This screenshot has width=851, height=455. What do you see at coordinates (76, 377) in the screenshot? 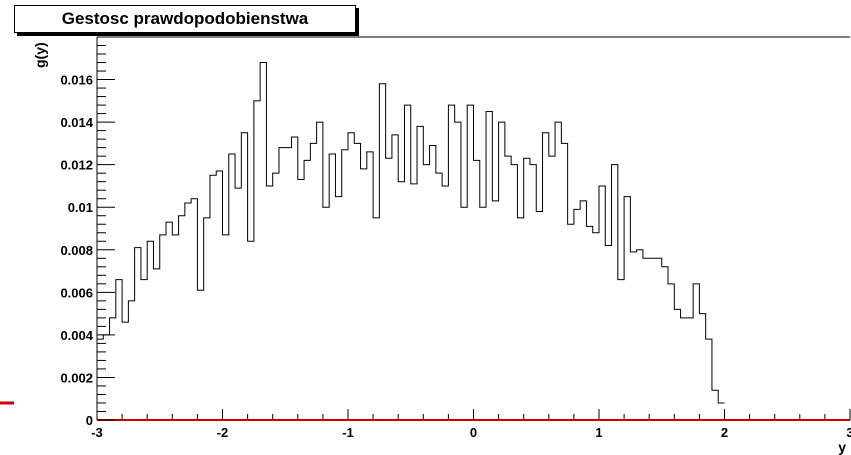
I see `y-tick-label: 0.002` at bounding box center [76, 377].